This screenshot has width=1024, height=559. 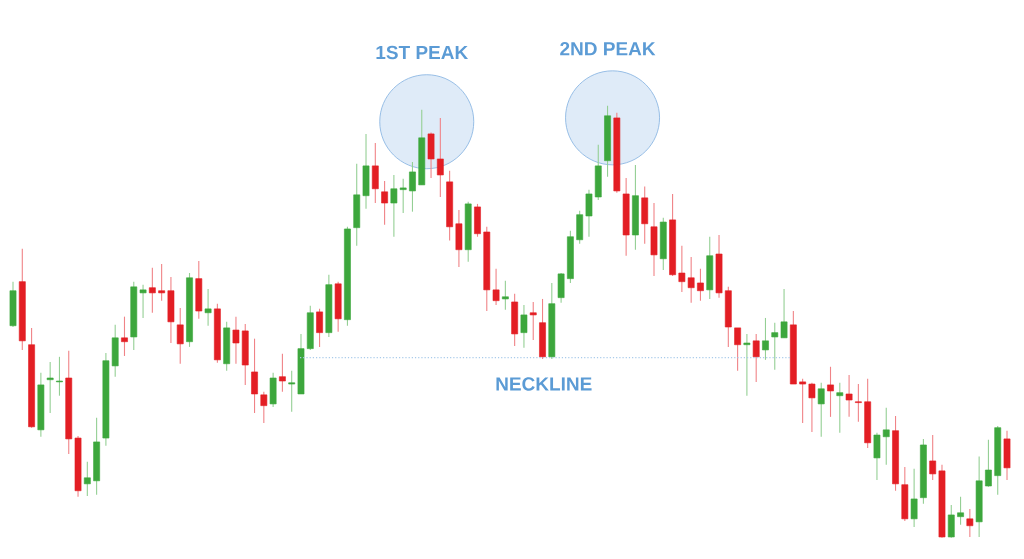 What do you see at coordinates (608, 49) in the screenshot?
I see `annotation: 2ND PEAK` at bounding box center [608, 49].